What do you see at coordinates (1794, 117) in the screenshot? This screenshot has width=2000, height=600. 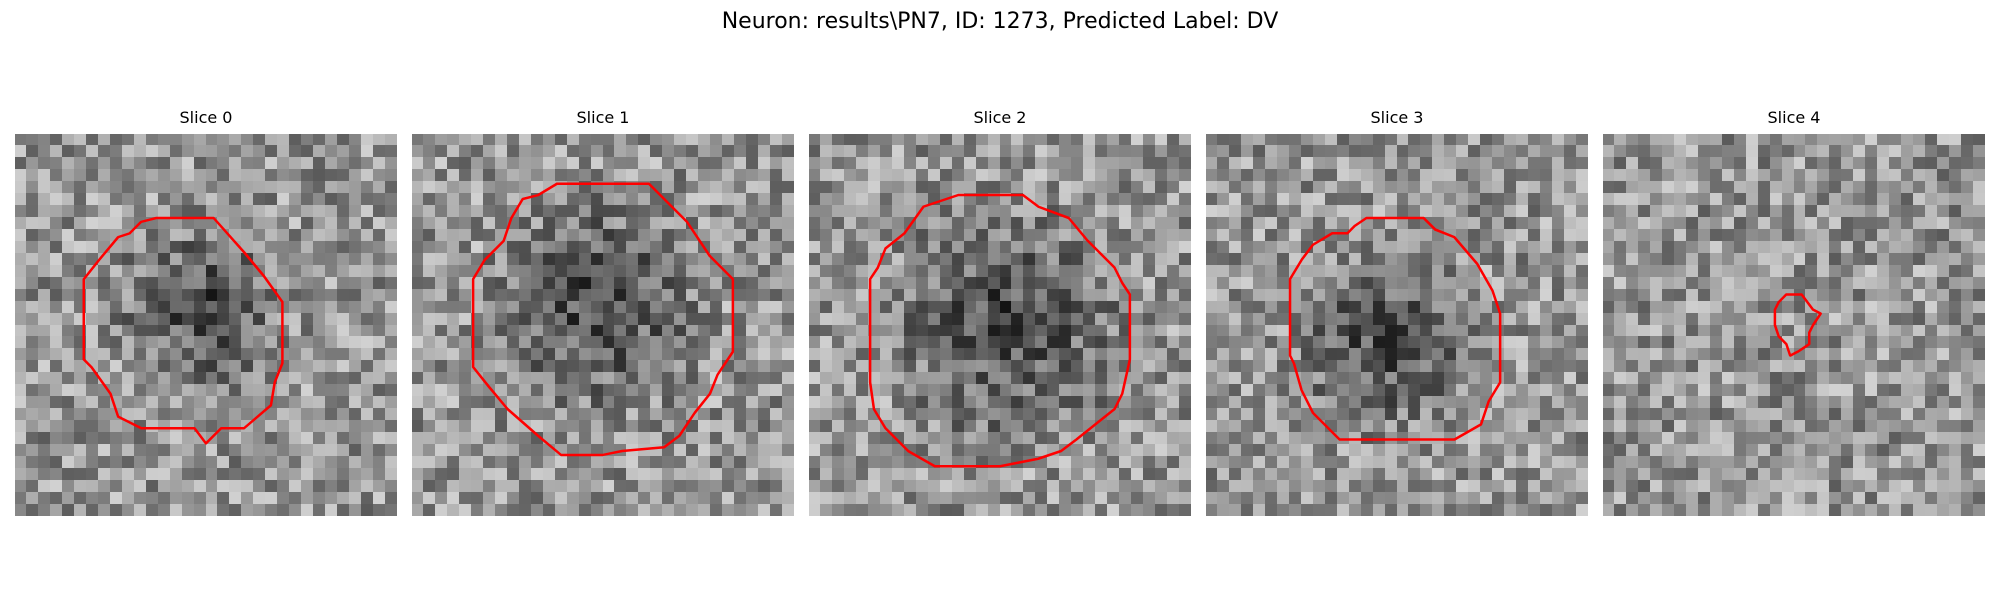 I see `slice-title: Slice 4` at bounding box center [1794, 117].